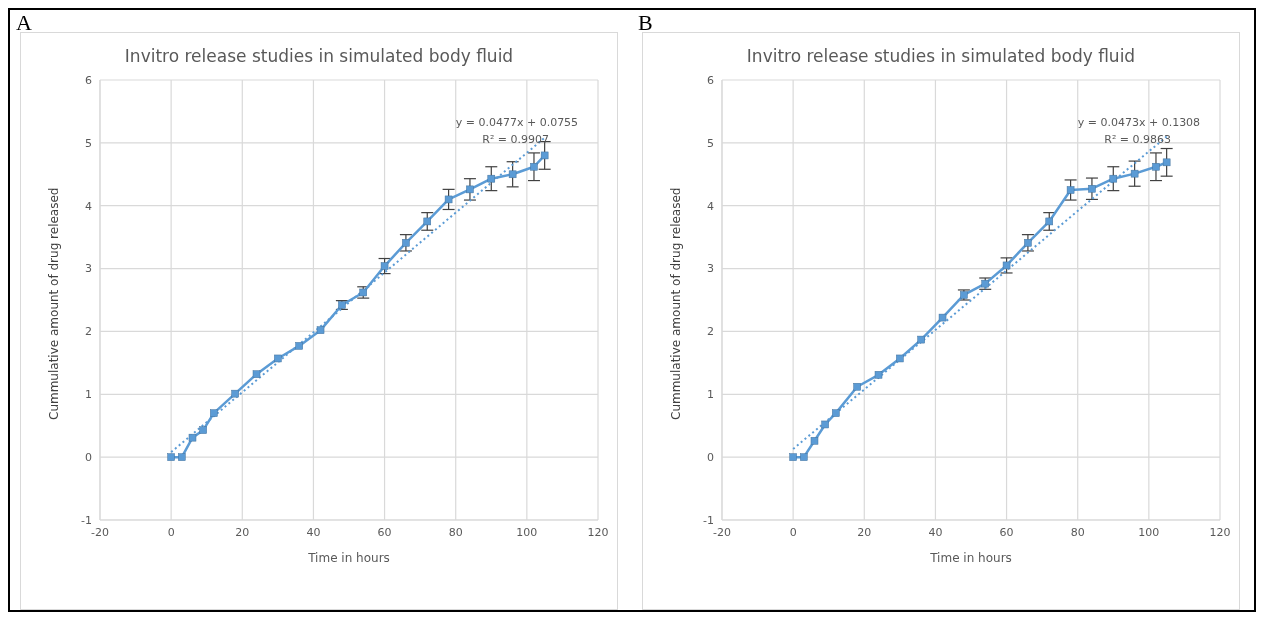 The image size is (1269, 618). I want to click on text: A, so click(24, 23).